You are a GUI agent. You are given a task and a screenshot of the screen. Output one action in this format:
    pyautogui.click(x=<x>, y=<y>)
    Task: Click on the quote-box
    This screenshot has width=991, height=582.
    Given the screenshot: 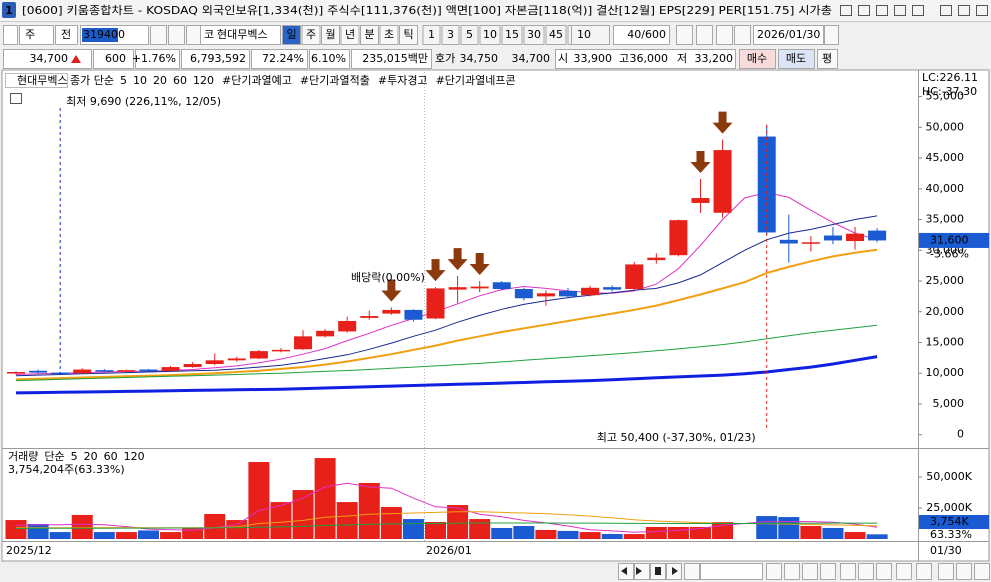 What is the action you would take?
    pyautogui.click(x=645, y=59)
    